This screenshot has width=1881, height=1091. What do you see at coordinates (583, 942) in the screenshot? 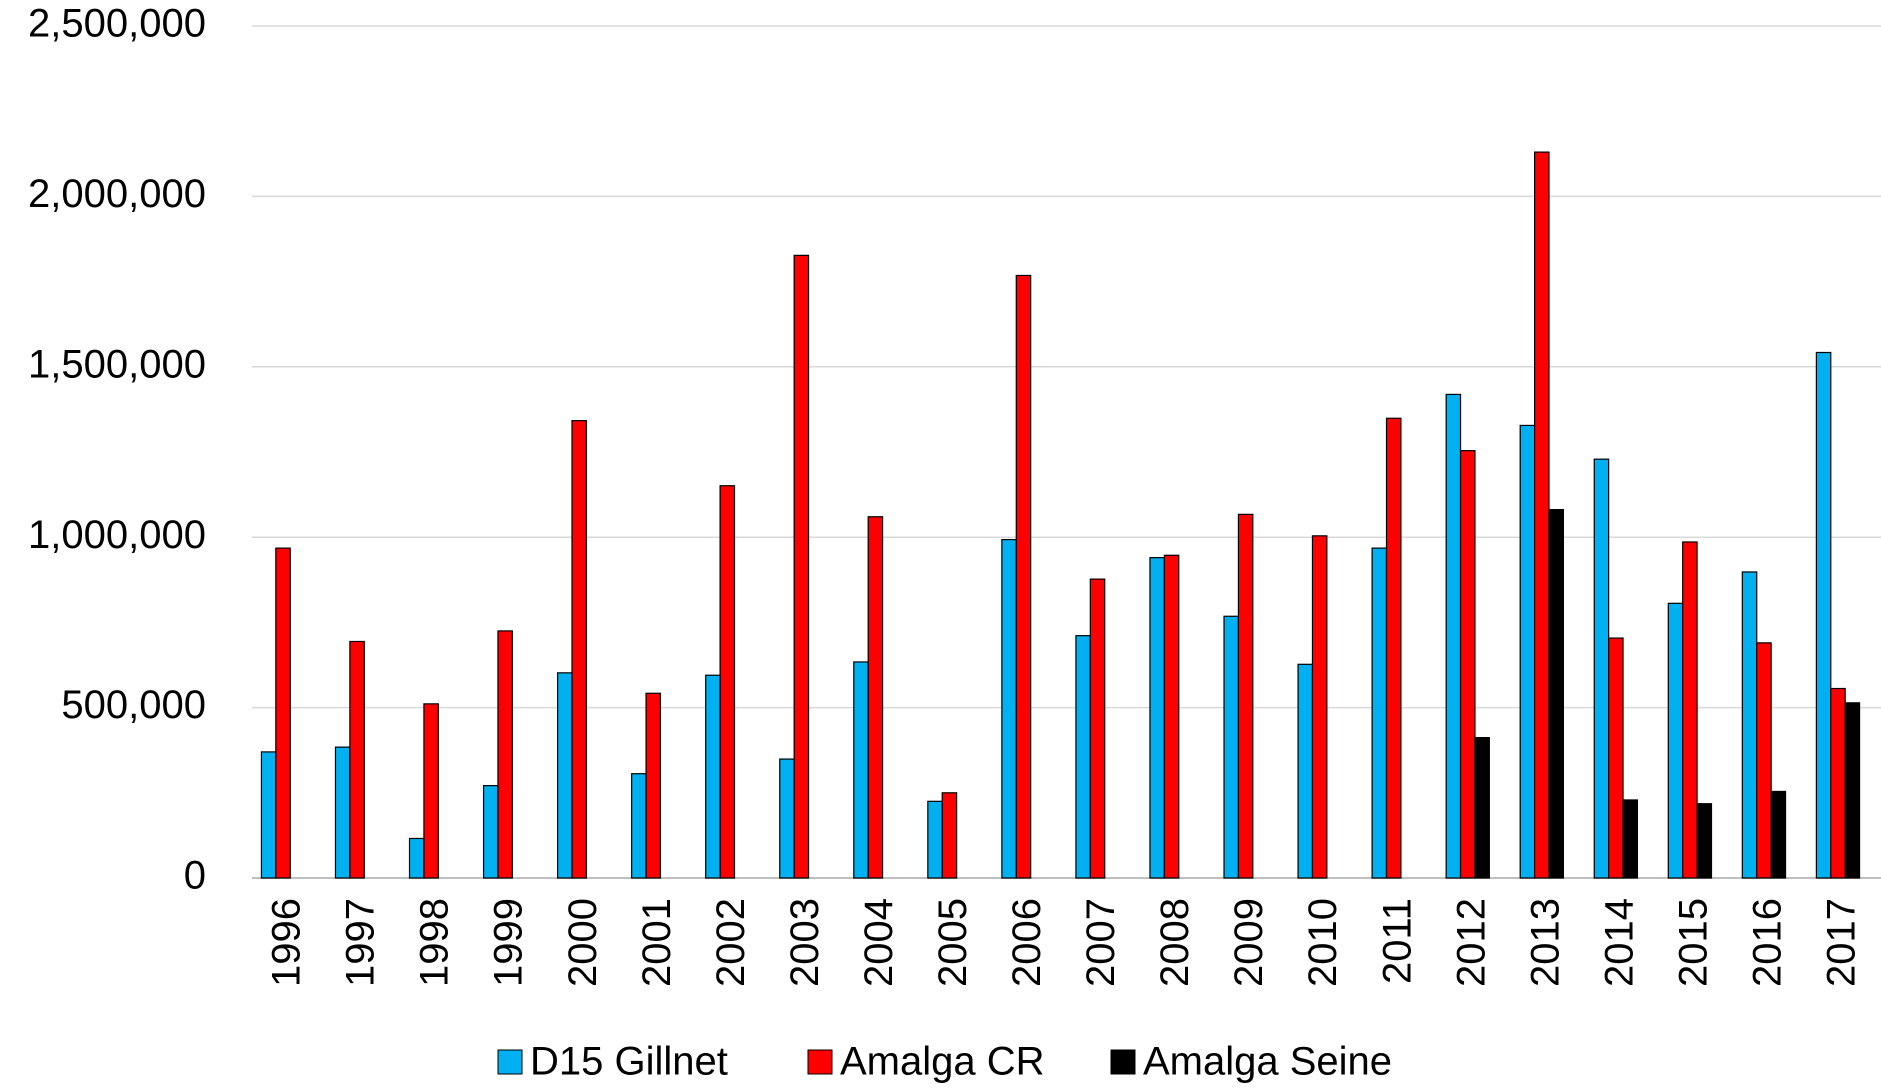
I see `x-tick-label: 2000` at bounding box center [583, 942].